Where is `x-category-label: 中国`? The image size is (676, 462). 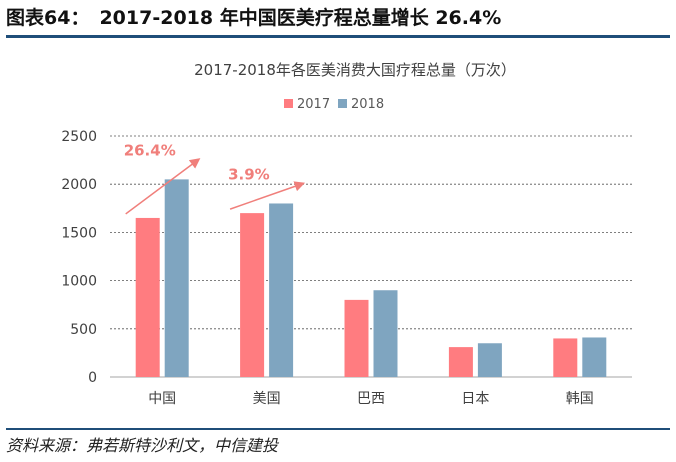
x-category-label: 中国 is located at coordinates (162, 399).